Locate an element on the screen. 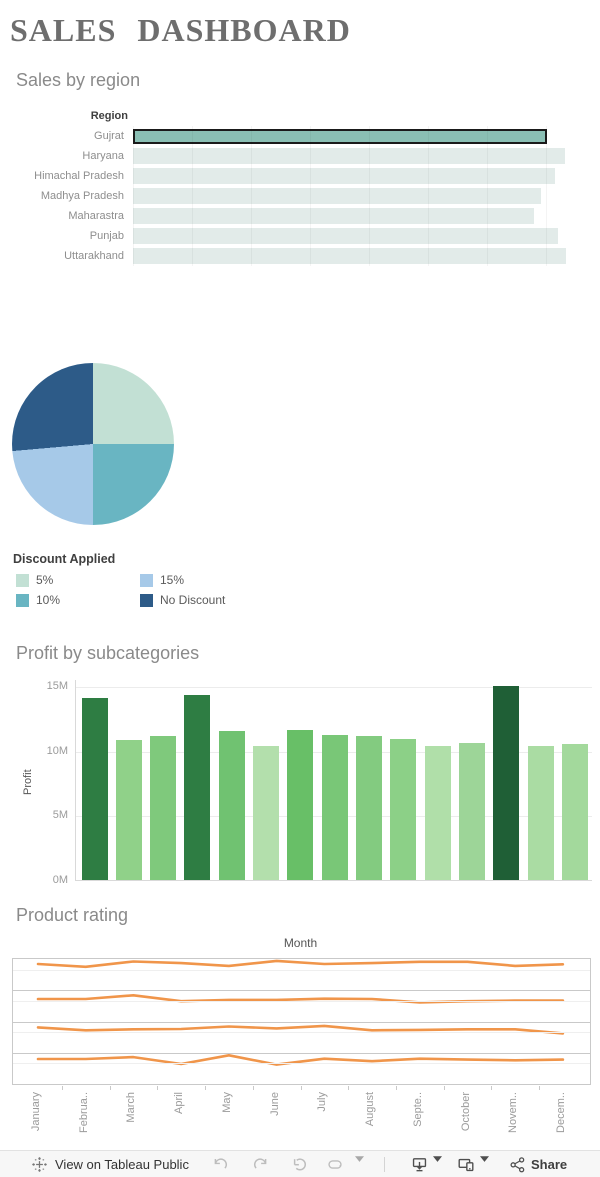  region-label: Madhya Pradesh is located at coordinates (82, 196).